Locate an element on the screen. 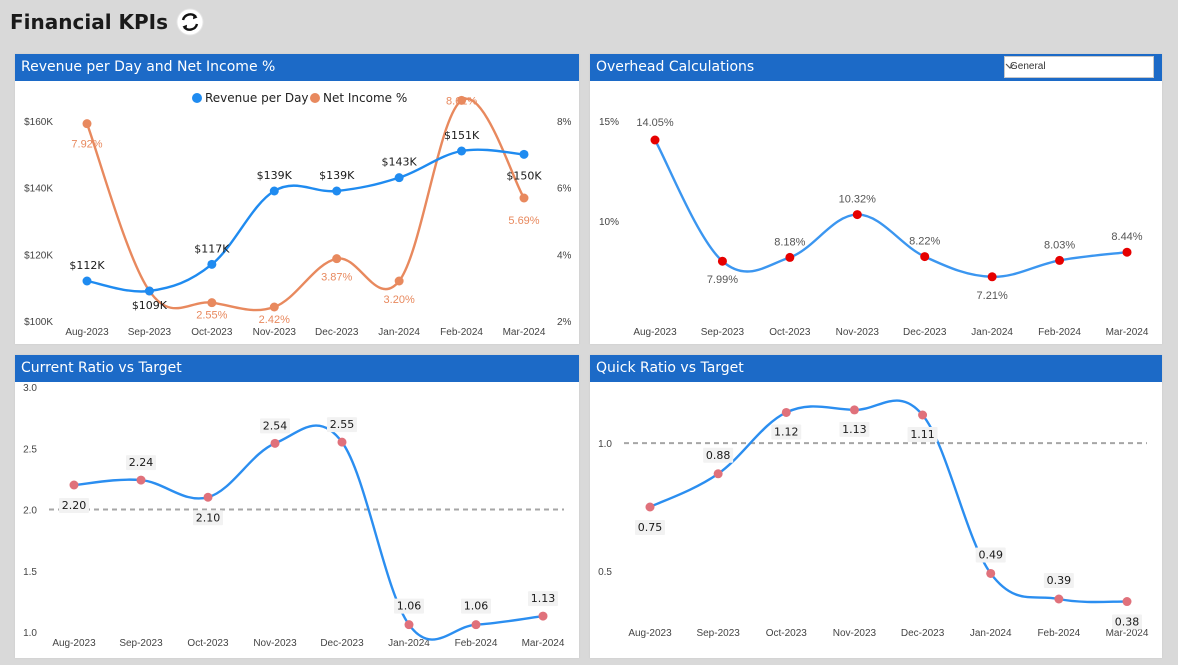 This screenshot has width=1178, height=665. net-income-data-label: 2.55% is located at coordinates (211, 316).